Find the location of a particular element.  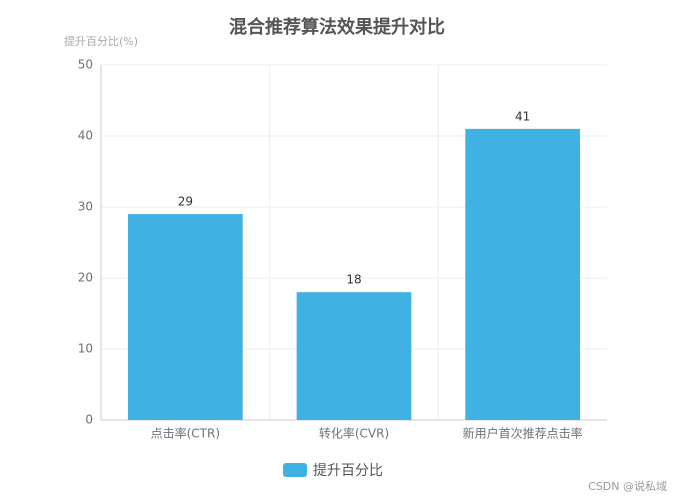

watermark: CSDN @说私域 is located at coordinates (627, 486).